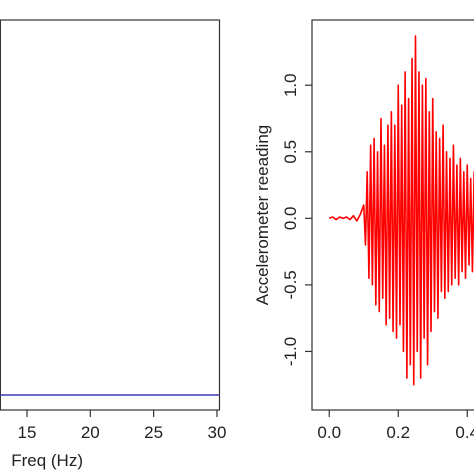 This screenshot has height=474, width=474. I want to click on x-tick-label: 0.4, so click(464, 432).